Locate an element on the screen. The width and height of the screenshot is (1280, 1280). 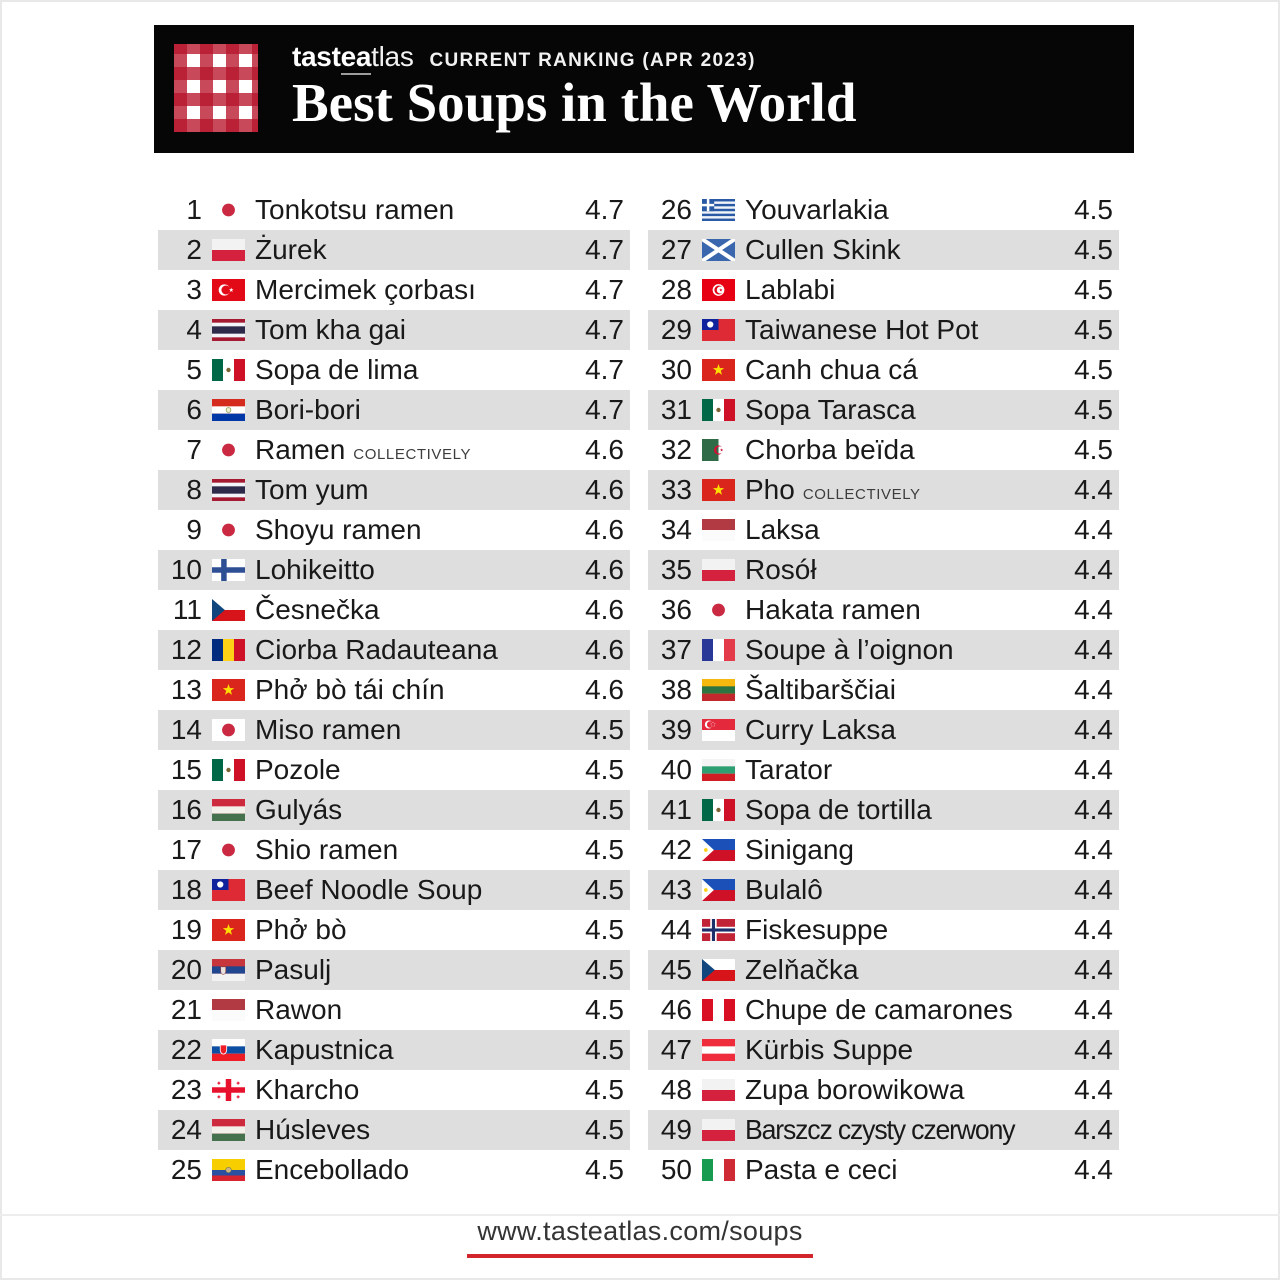
flag-tunisia-icon is located at coordinates (718, 290).